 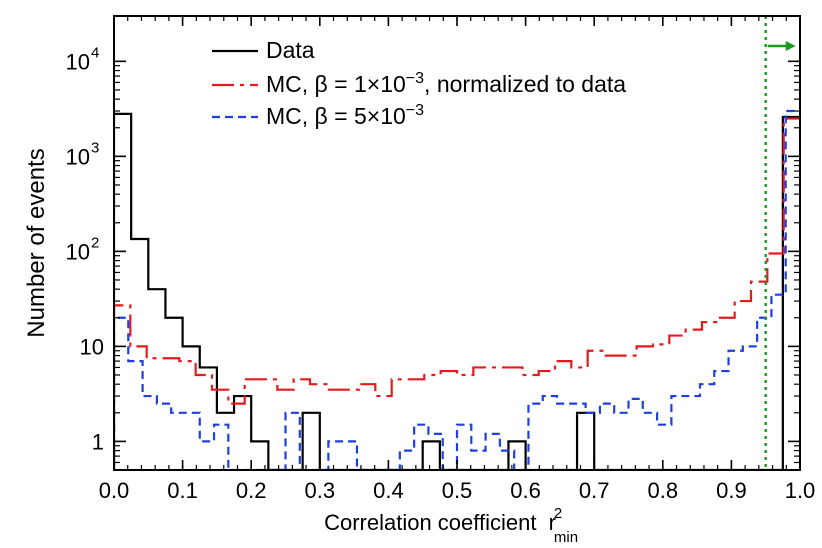 I want to click on y-tick-label: 1, so click(x=98, y=441).